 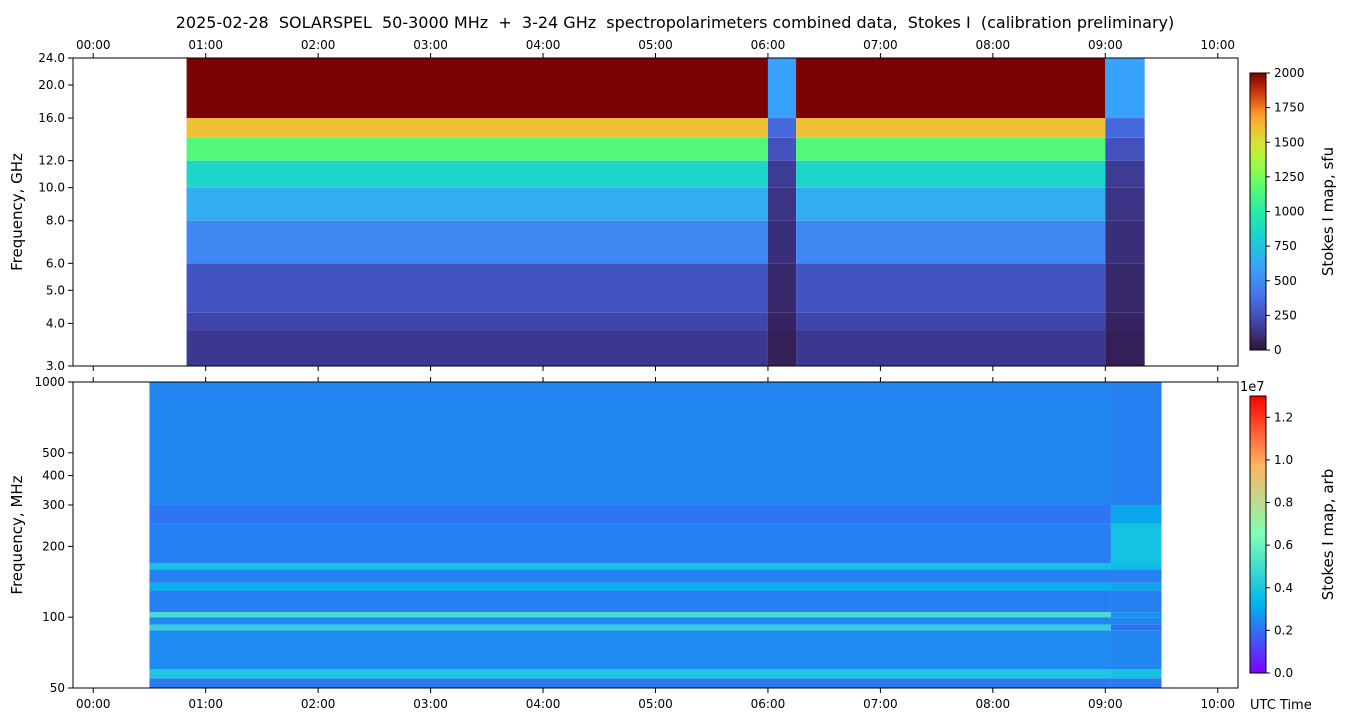 I want to click on y-tick-label: 24.0, so click(x=51, y=58).